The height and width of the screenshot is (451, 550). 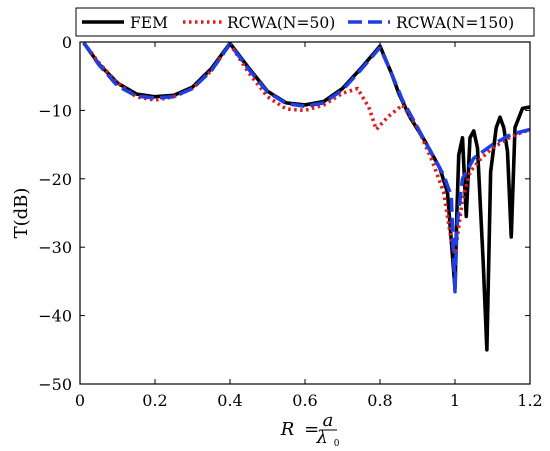 What do you see at coordinates (337, 444) in the screenshot?
I see `x-axis-label-denominator-subscript: 0` at bounding box center [337, 444].